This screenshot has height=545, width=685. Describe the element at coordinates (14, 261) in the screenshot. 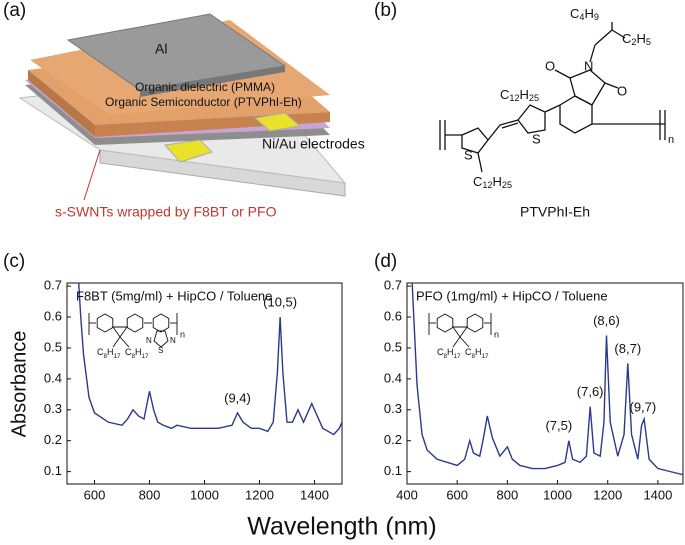

I see `panel-label: (c)` at that location.